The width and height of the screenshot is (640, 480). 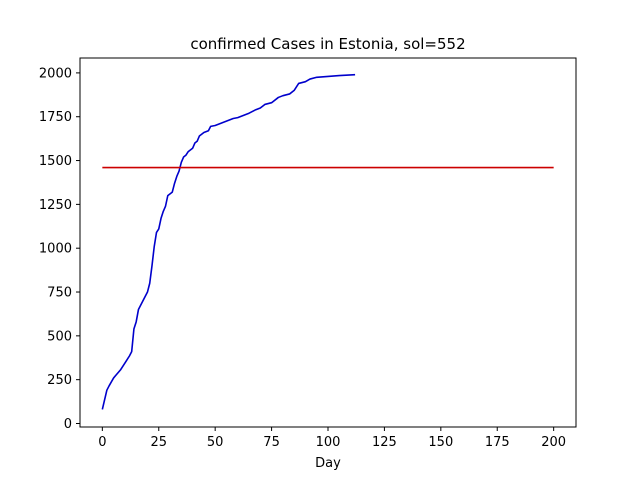 What do you see at coordinates (59, 336) in the screenshot?
I see `y-tick-label: 500` at bounding box center [59, 336].